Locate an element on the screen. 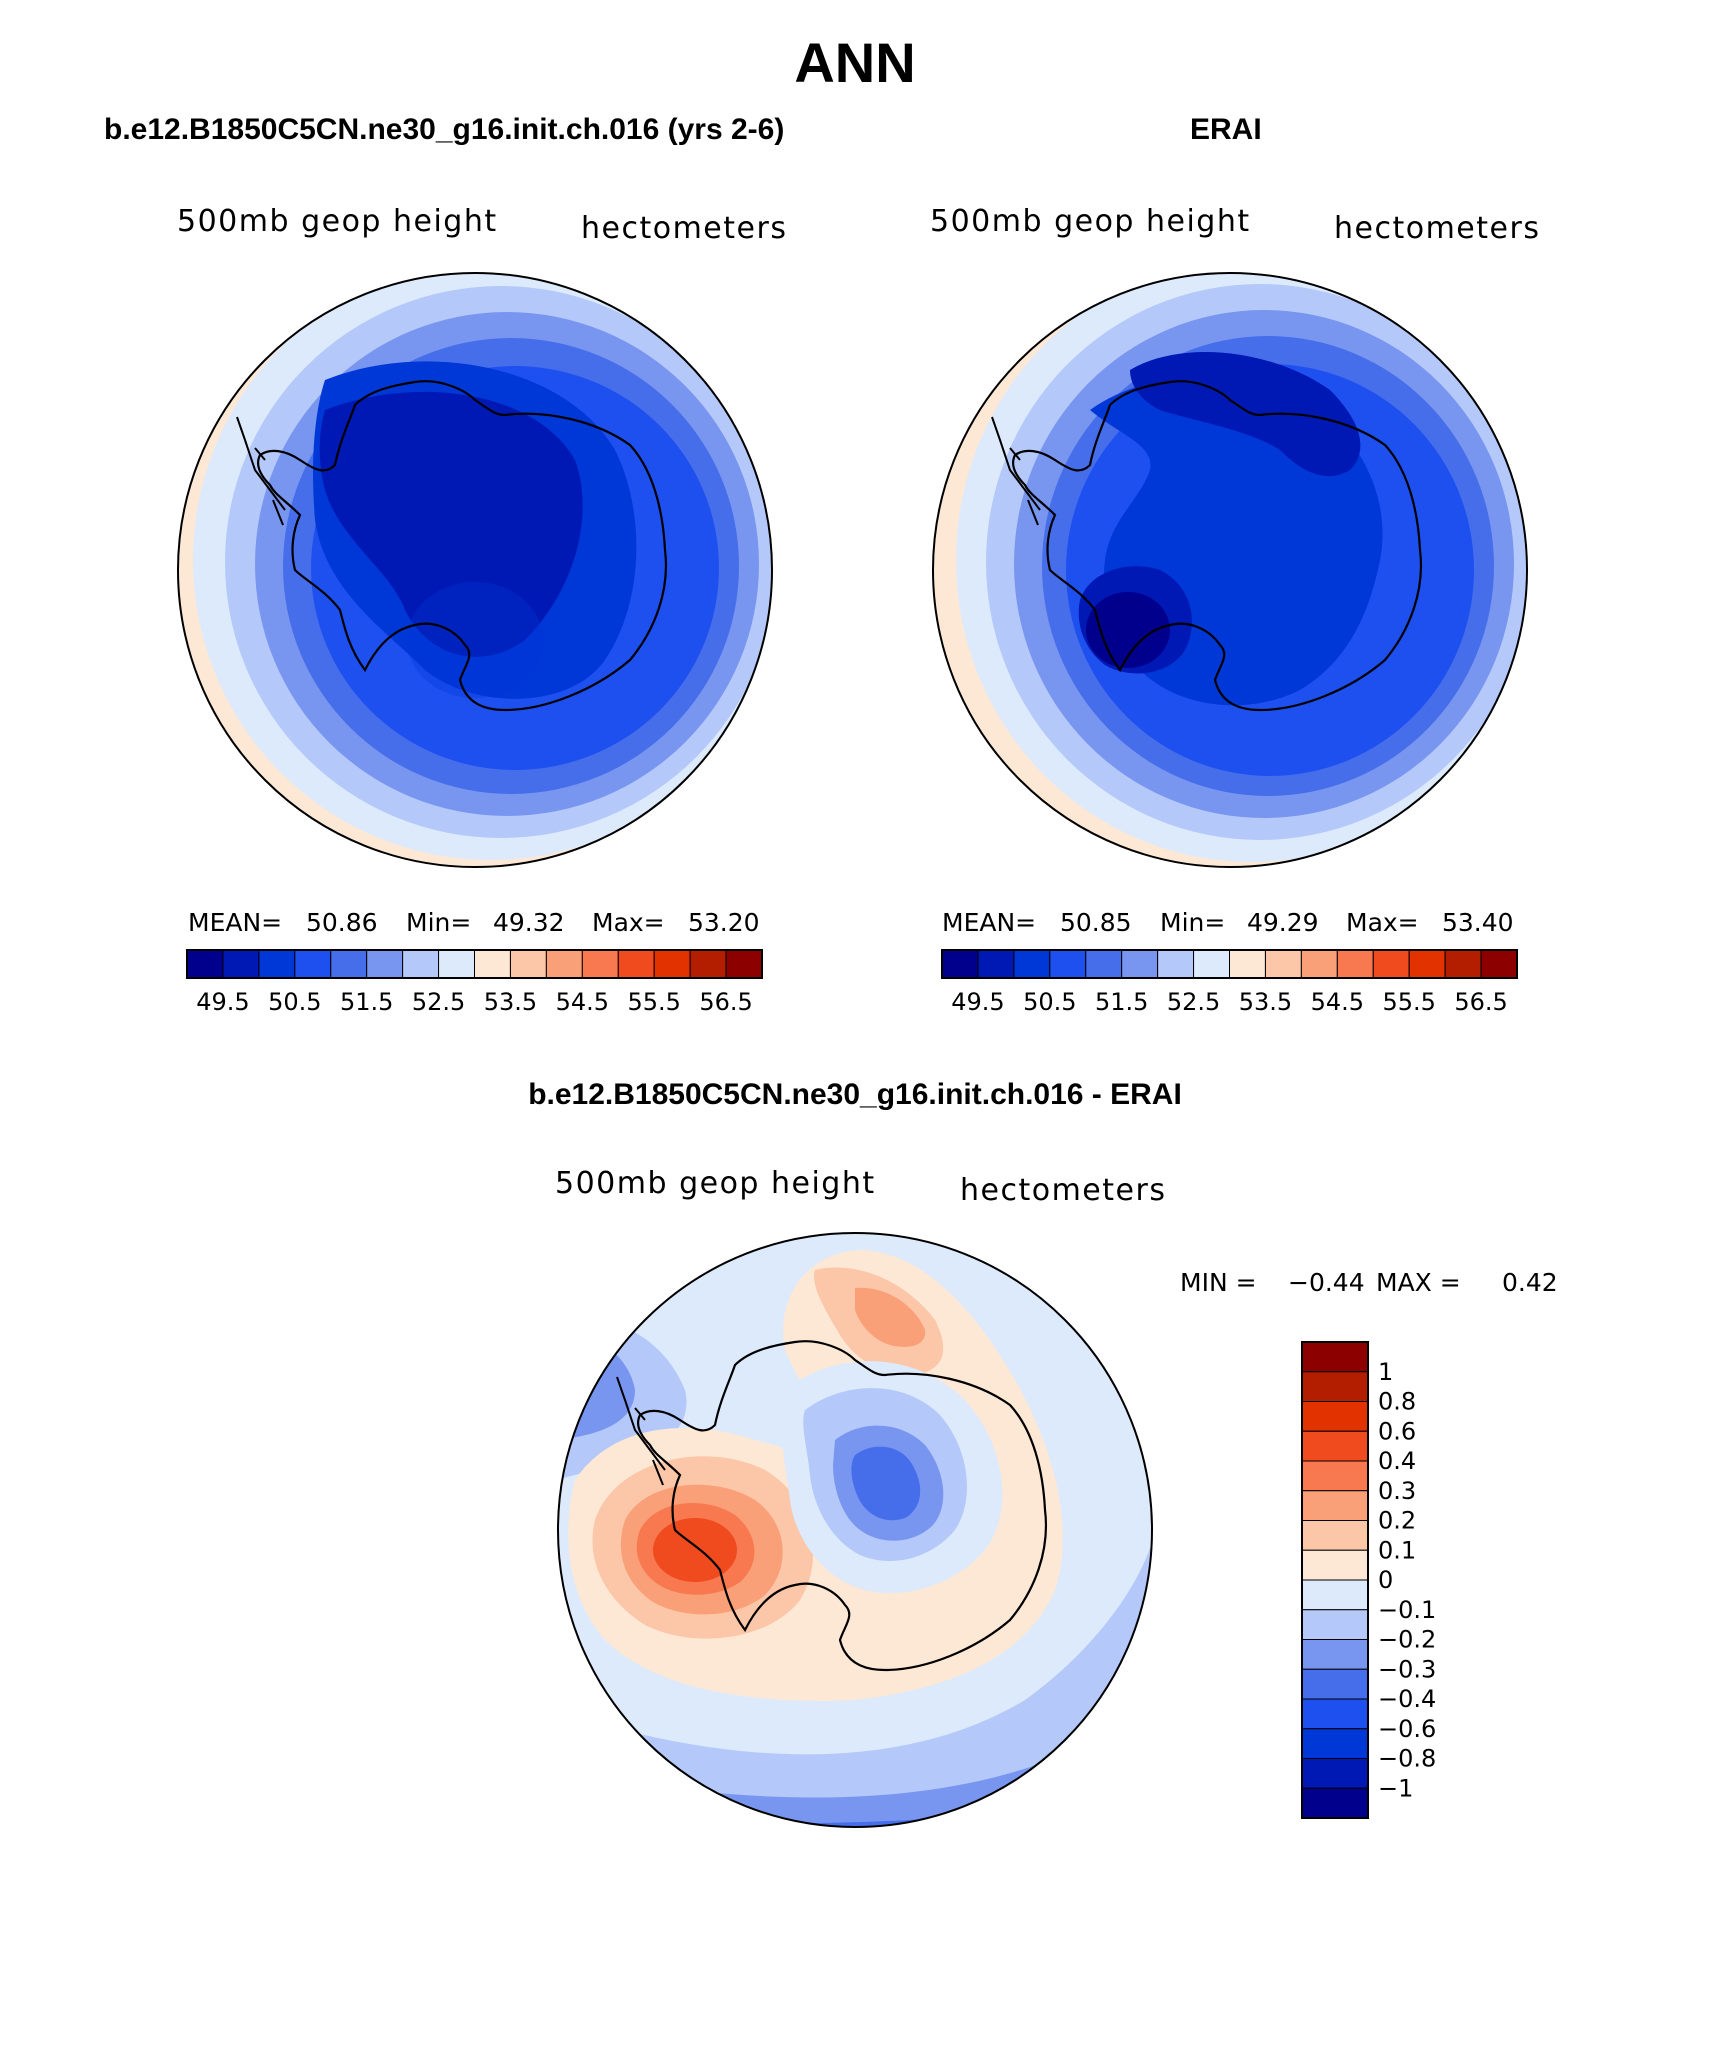  obs-field-label: 500mb geop height is located at coordinates (1090, 221).